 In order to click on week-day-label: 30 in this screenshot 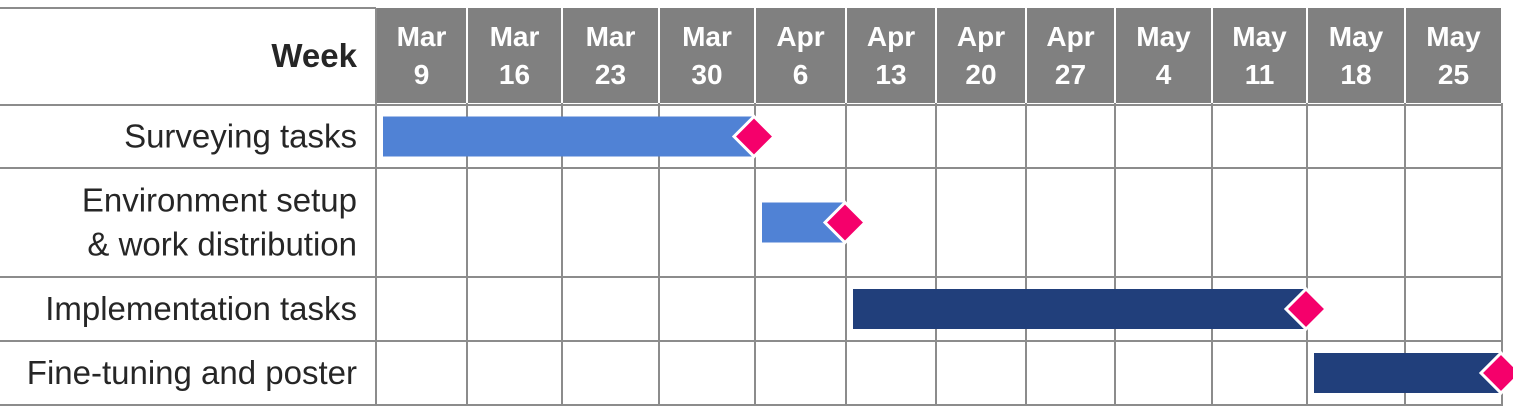, I will do `click(706, 74)`.